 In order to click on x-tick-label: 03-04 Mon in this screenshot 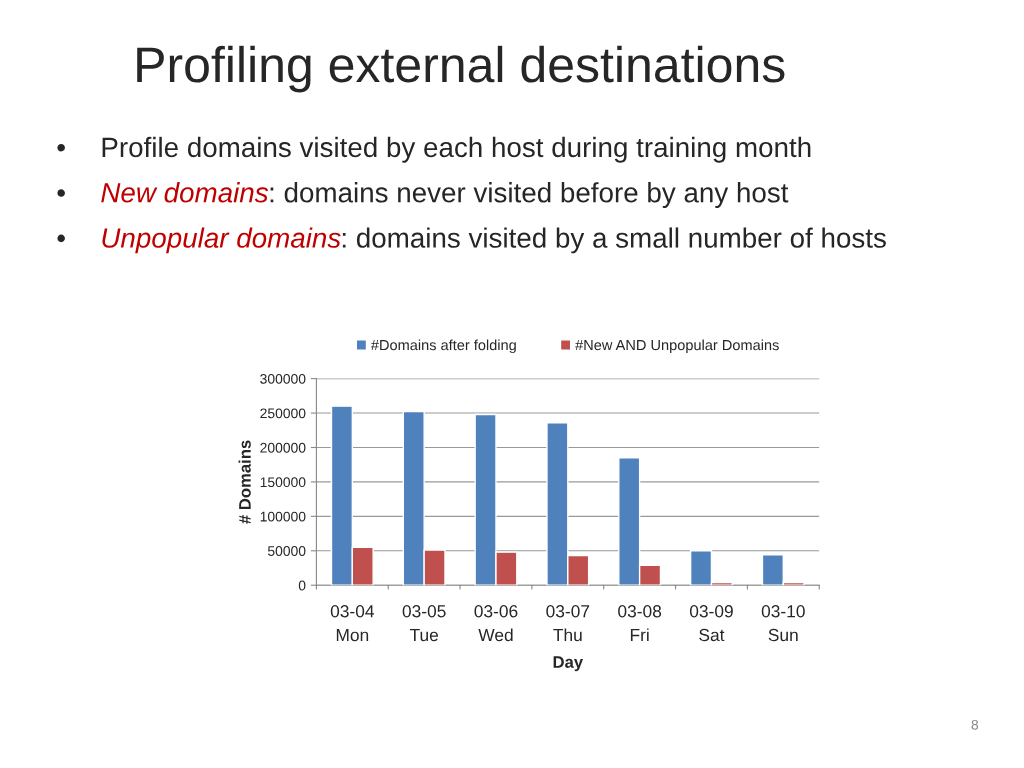, I will do `click(352, 623)`.